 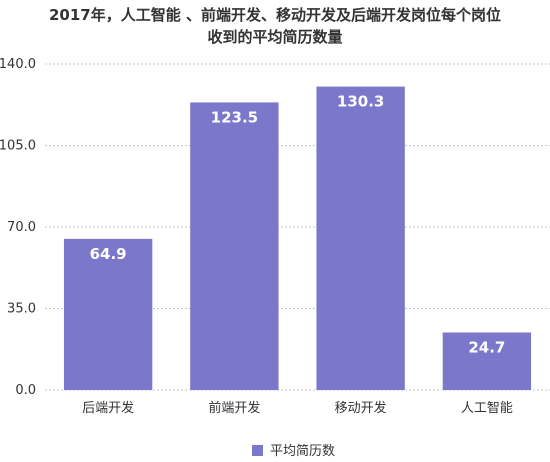 What do you see at coordinates (360, 102) in the screenshot?
I see `data-label: 130.3` at bounding box center [360, 102].